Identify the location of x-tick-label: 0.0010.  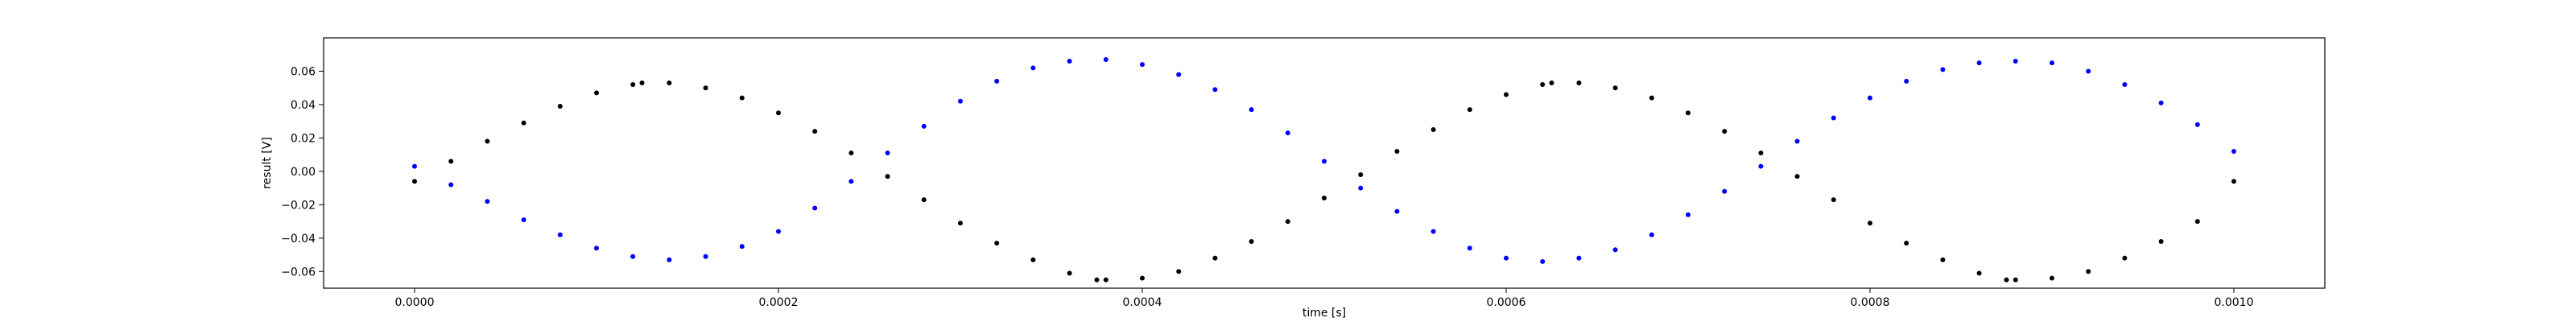
(2234, 302).